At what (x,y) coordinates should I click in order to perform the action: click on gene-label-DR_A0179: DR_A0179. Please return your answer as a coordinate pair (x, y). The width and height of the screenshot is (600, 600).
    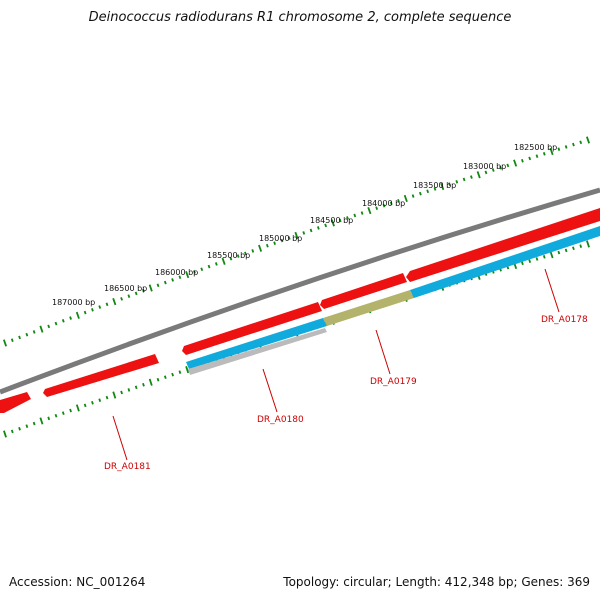
    Looking at the image, I should click on (393, 382).